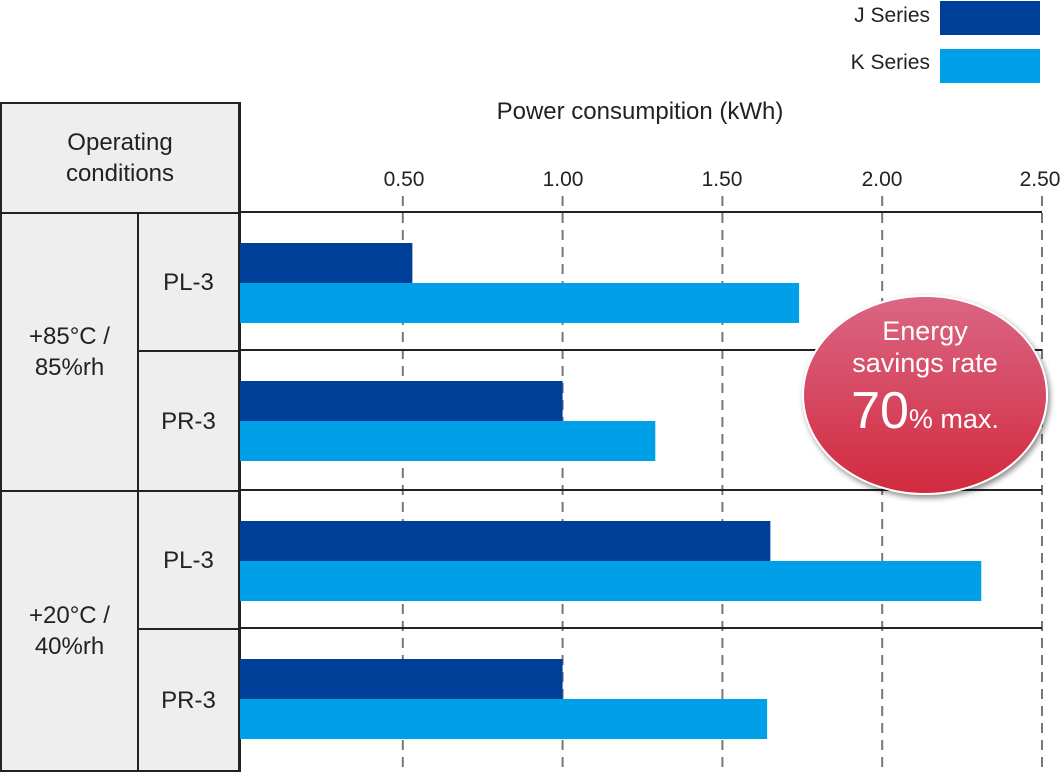 The image size is (1060, 772). What do you see at coordinates (892, 15) in the screenshot?
I see `legend-label-j: J Series` at bounding box center [892, 15].